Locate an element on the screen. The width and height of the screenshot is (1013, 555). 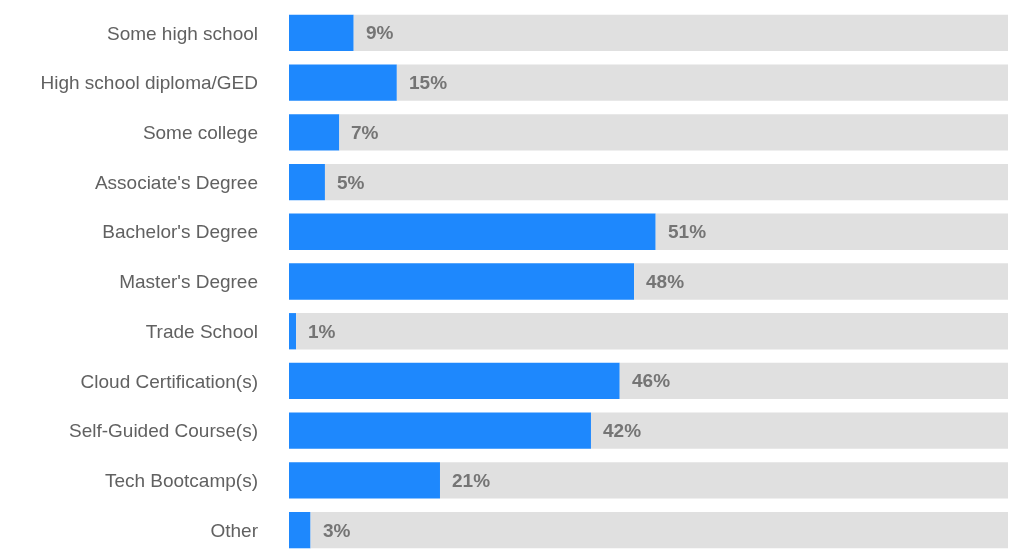
data-label: 48% is located at coordinates (665, 281).